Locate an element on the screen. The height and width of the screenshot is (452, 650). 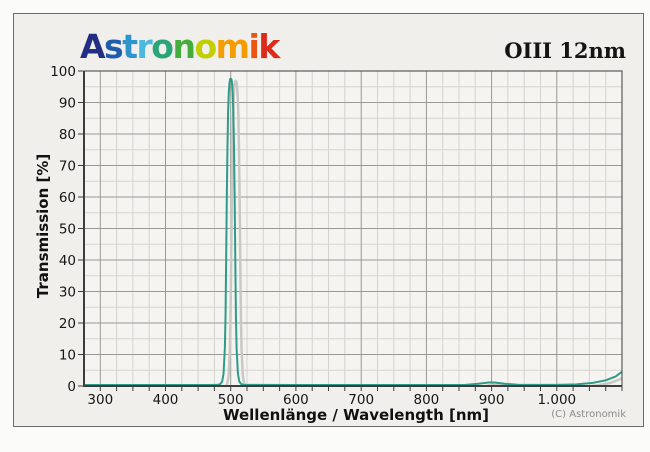
logo-letter: n is located at coordinates (184, 46).